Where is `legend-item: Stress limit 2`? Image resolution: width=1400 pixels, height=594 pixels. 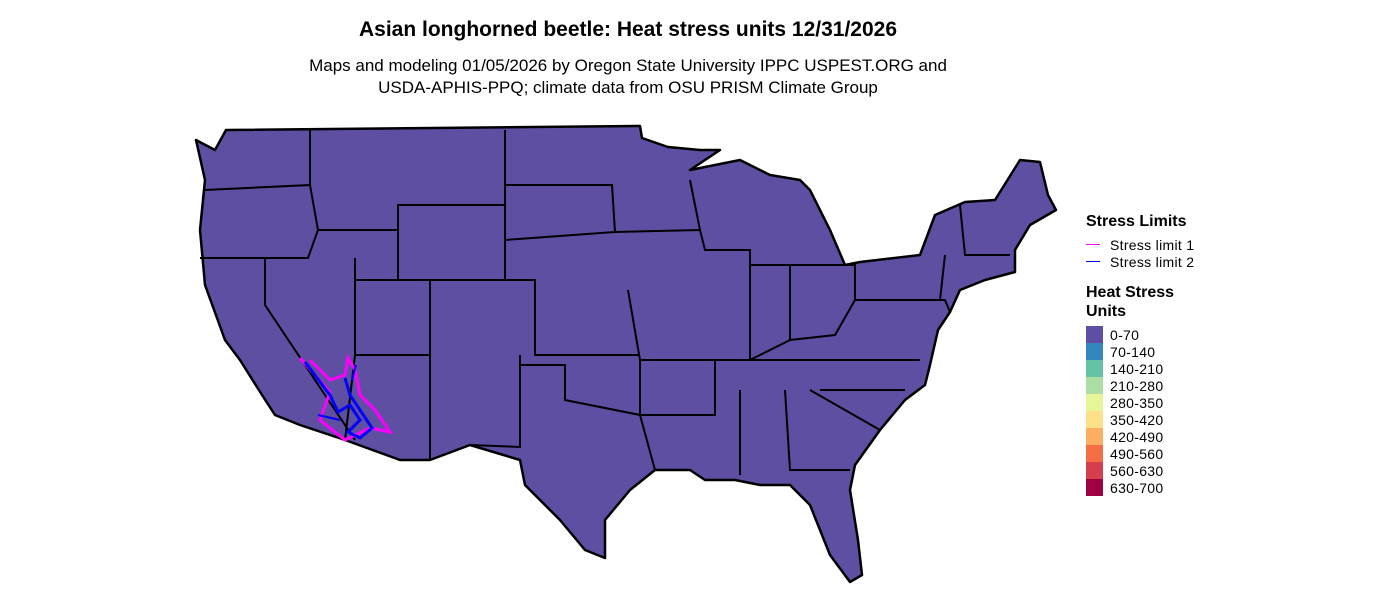
legend-item: Stress limit 2 is located at coordinates (1146, 261).